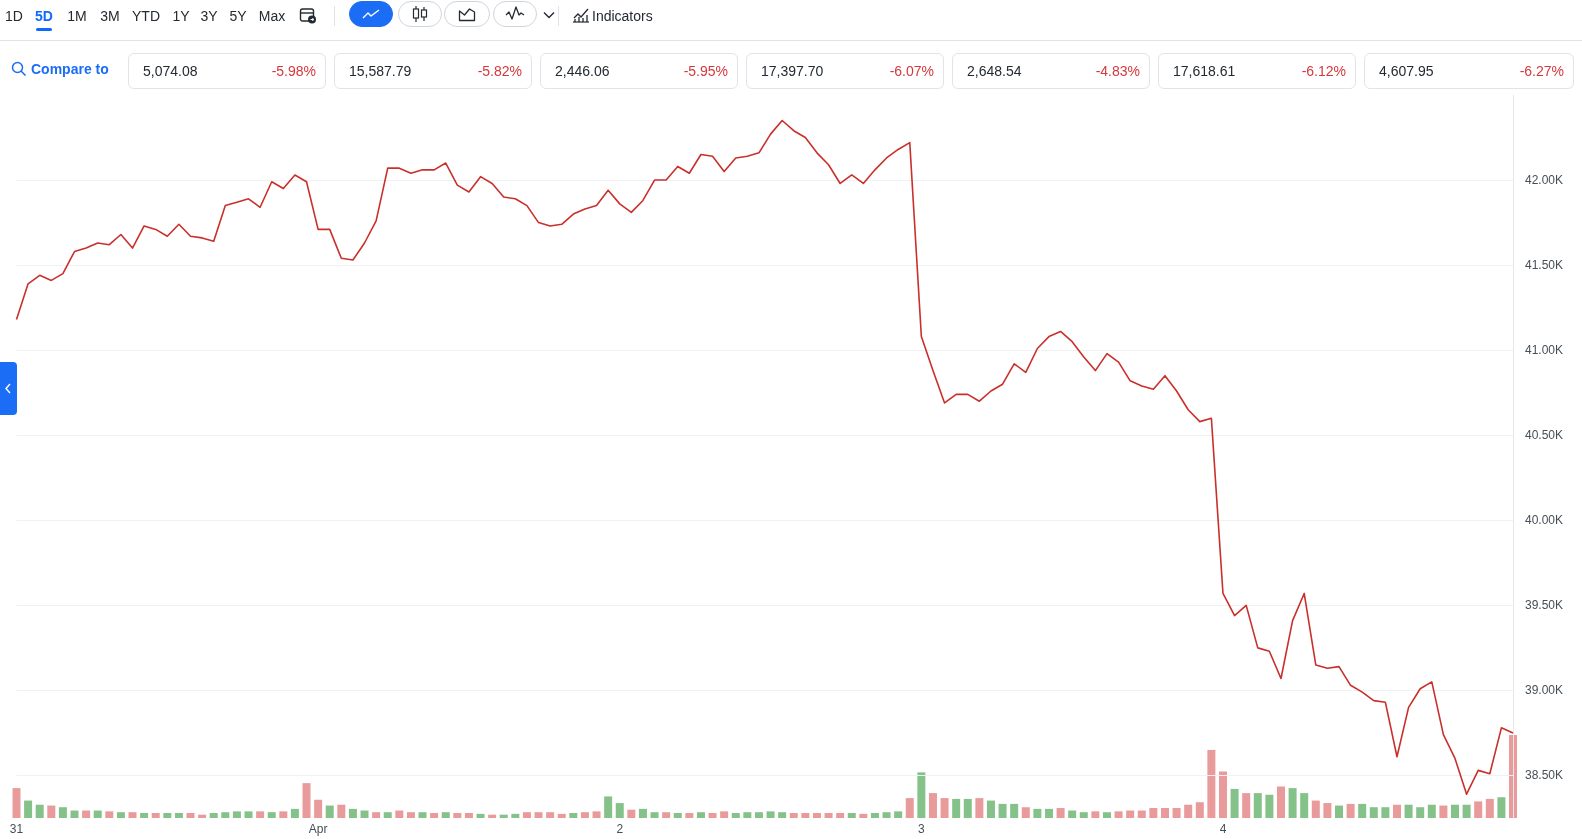  I want to click on y-tick-label: 40.50K, so click(1544, 435).